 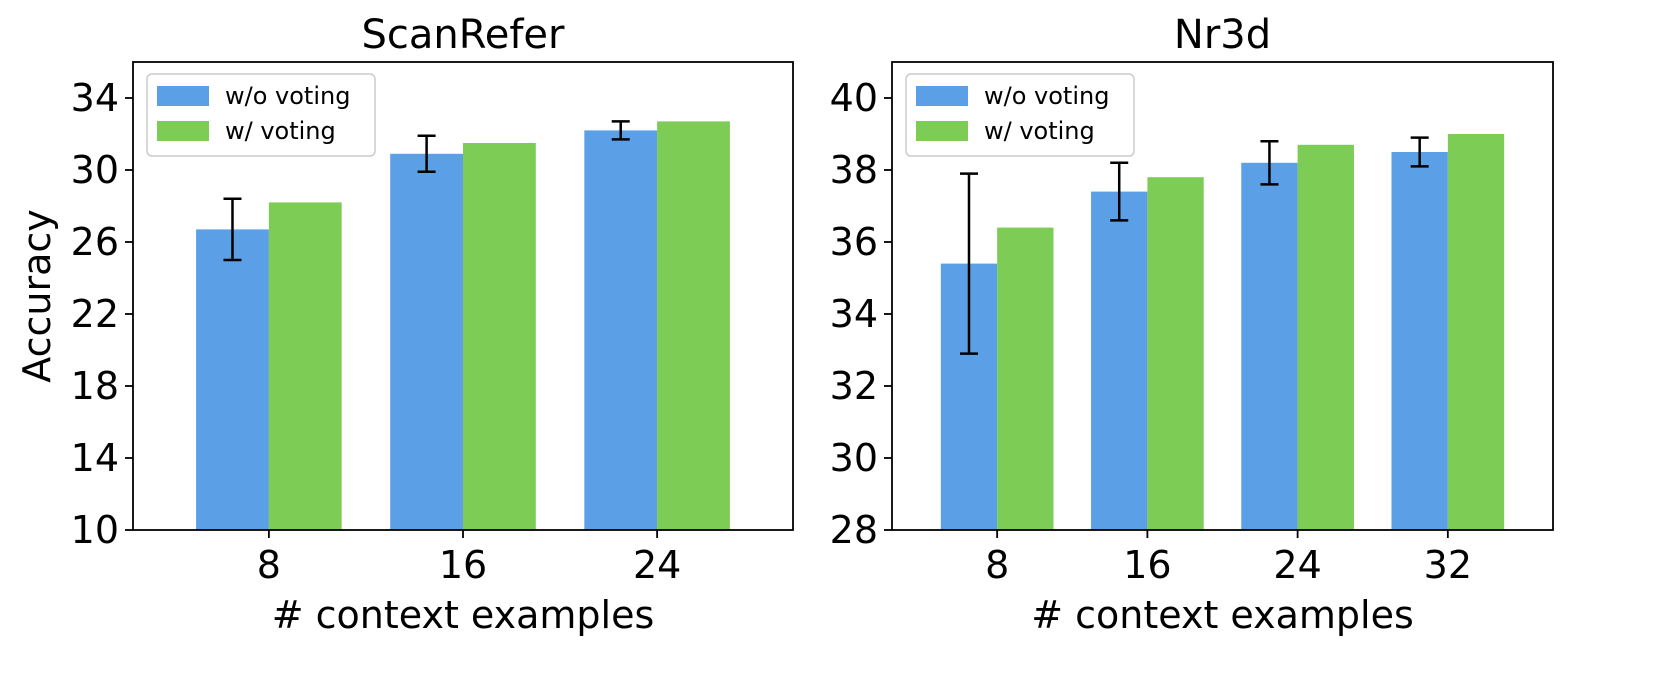 I want to click on y-tick-label: 36, so click(x=854, y=242).